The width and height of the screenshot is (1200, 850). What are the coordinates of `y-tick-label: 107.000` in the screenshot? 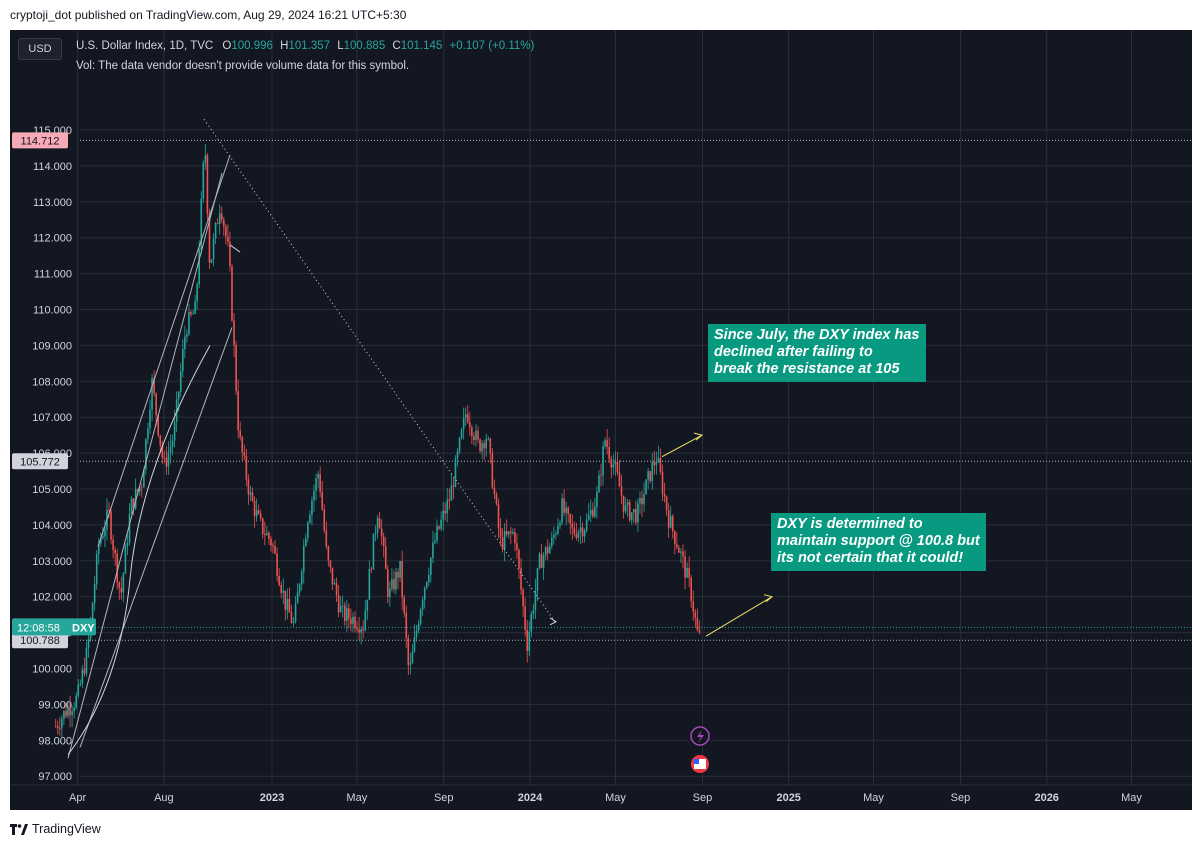 It's located at (52, 418).